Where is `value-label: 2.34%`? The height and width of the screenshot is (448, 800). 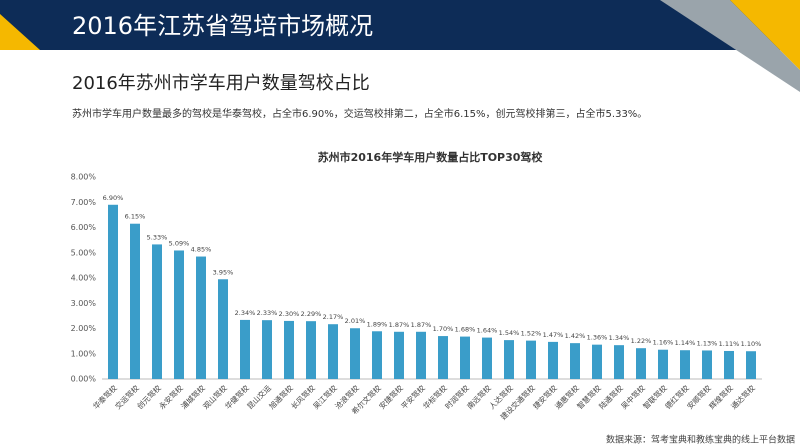
value-label: 2.34% is located at coordinates (245, 313).